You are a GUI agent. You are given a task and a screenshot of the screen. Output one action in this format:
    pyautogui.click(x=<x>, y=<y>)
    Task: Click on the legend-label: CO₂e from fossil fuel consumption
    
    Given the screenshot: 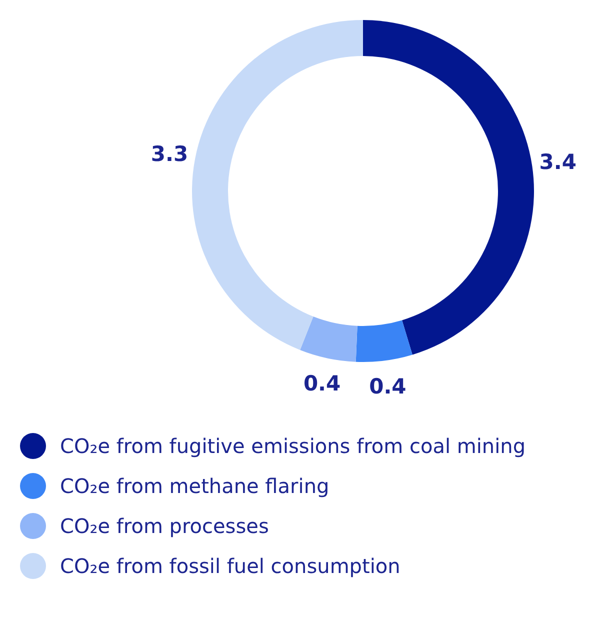 What is the action you would take?
    pyautogui.click(x=230, y=566)
    